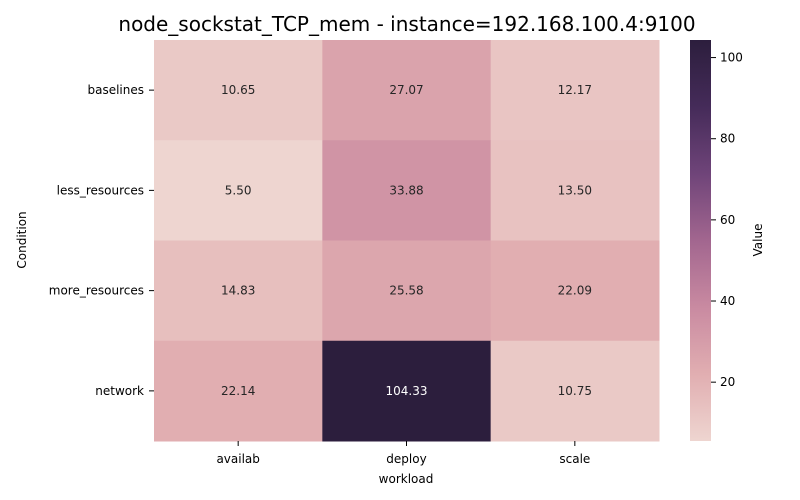  What do you see at coordinates (100, 190) in the screenshot?
I see `y-tick-label: less_resources` at bounding box center [100, 190].